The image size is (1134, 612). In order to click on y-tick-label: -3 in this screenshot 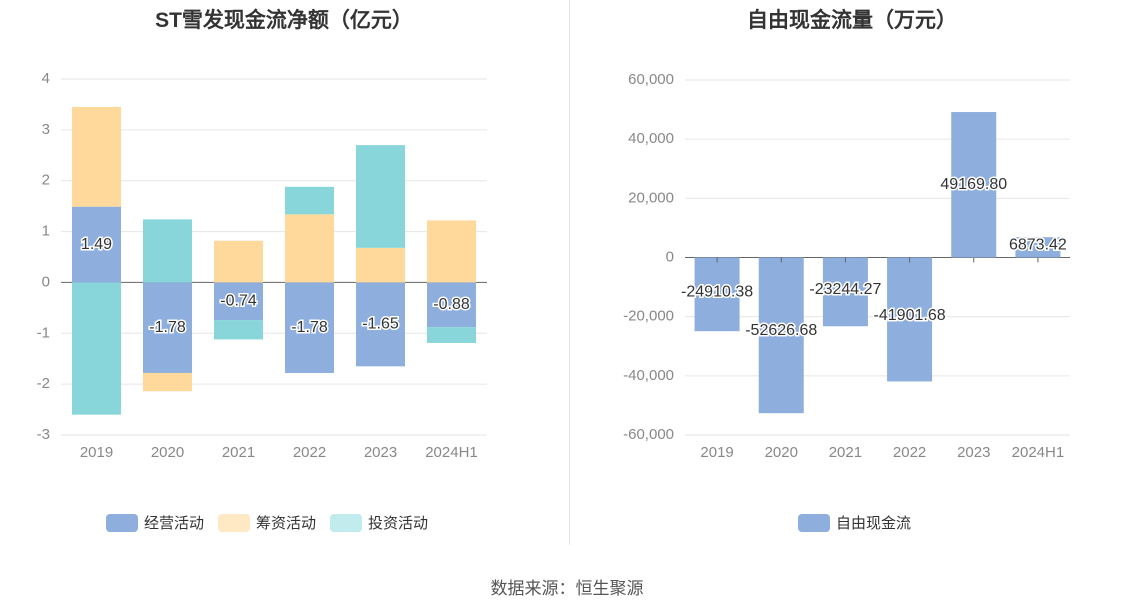, I will do `click(43, 434)`.